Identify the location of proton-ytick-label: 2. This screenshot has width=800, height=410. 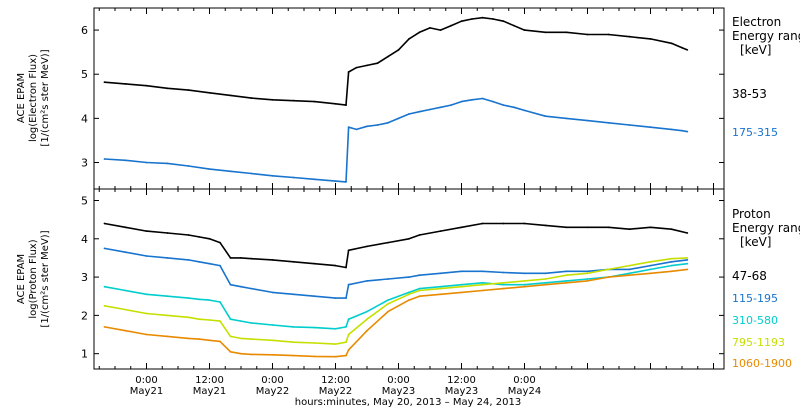
(84, 315).